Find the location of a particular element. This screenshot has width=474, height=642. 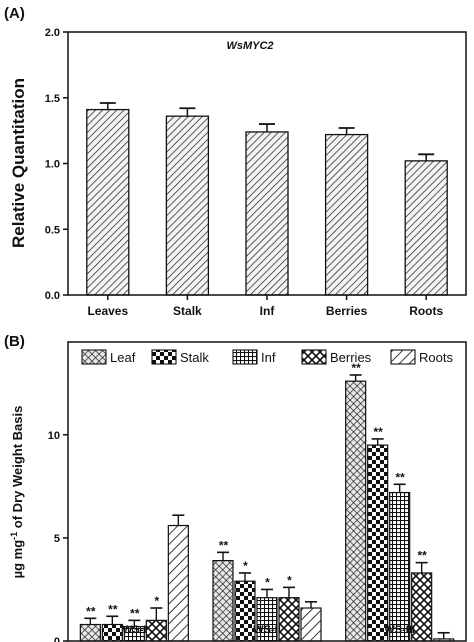

bar-inf is located at coordinates (267, 213).